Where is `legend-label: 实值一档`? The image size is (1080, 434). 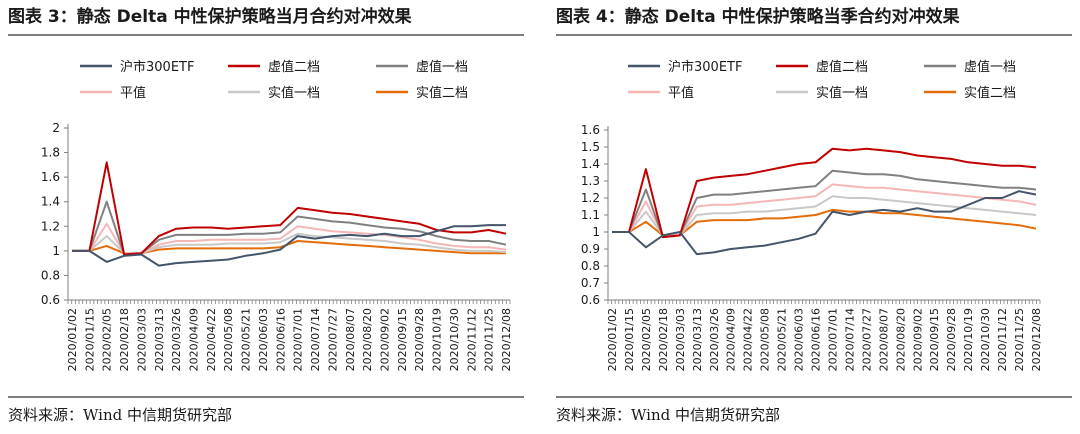 legend-label: 实值一档 is located at coordinates (294, 93).